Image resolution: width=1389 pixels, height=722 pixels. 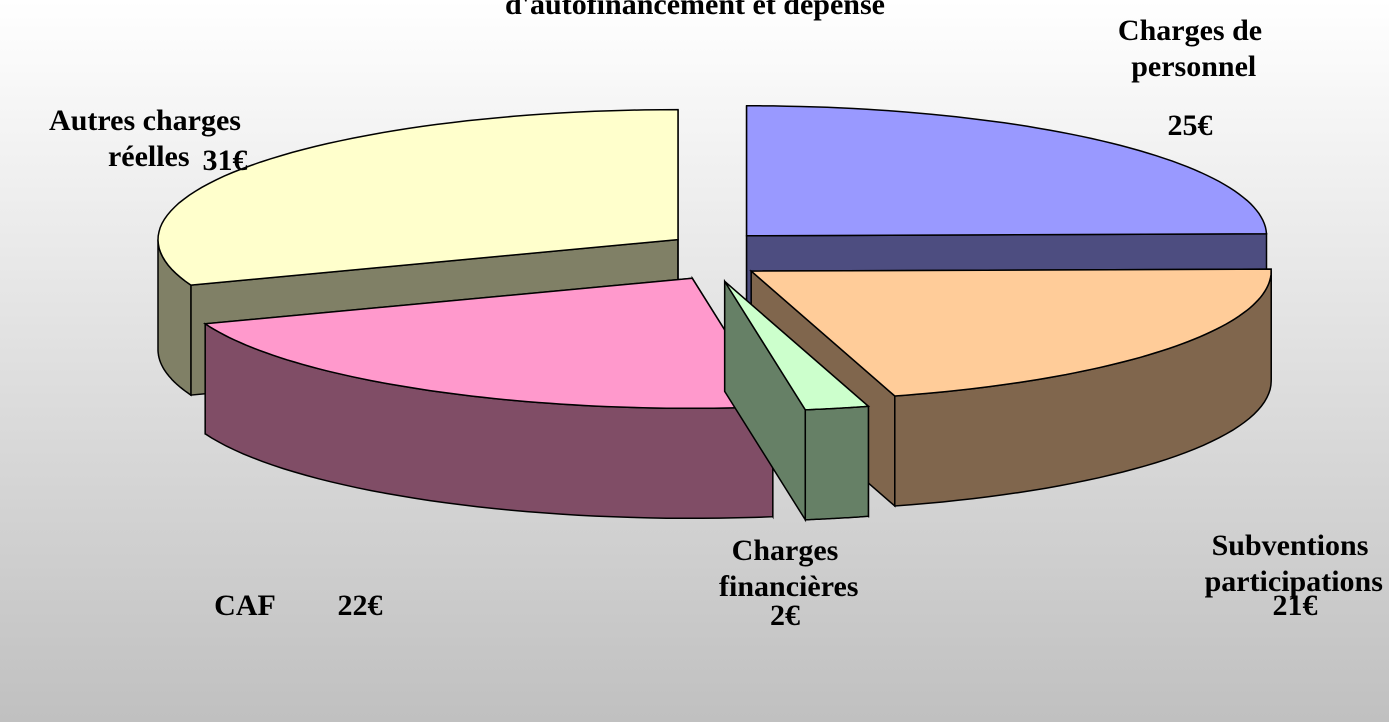 What do you see at coordinates (360, 605) in the screenshot?
I see `value-label: 22€` at bounding box center [360, 605].